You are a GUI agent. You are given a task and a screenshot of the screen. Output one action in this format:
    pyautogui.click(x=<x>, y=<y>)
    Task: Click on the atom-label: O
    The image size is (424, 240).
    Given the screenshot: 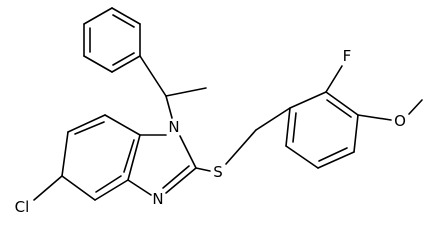 What is the action you would take?
    pyautogui.click(x=400, y=121)
    